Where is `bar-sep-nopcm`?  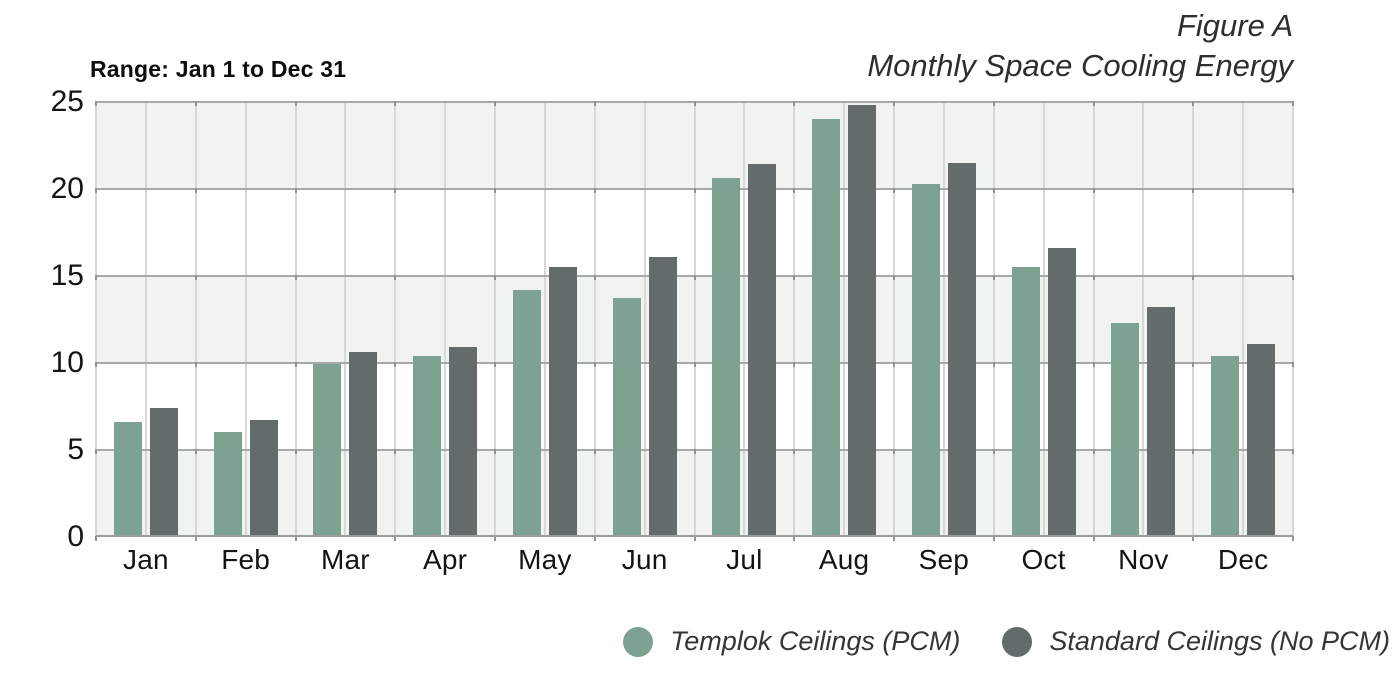 bar-sep-nopcm is located at coordinates (961, 348).